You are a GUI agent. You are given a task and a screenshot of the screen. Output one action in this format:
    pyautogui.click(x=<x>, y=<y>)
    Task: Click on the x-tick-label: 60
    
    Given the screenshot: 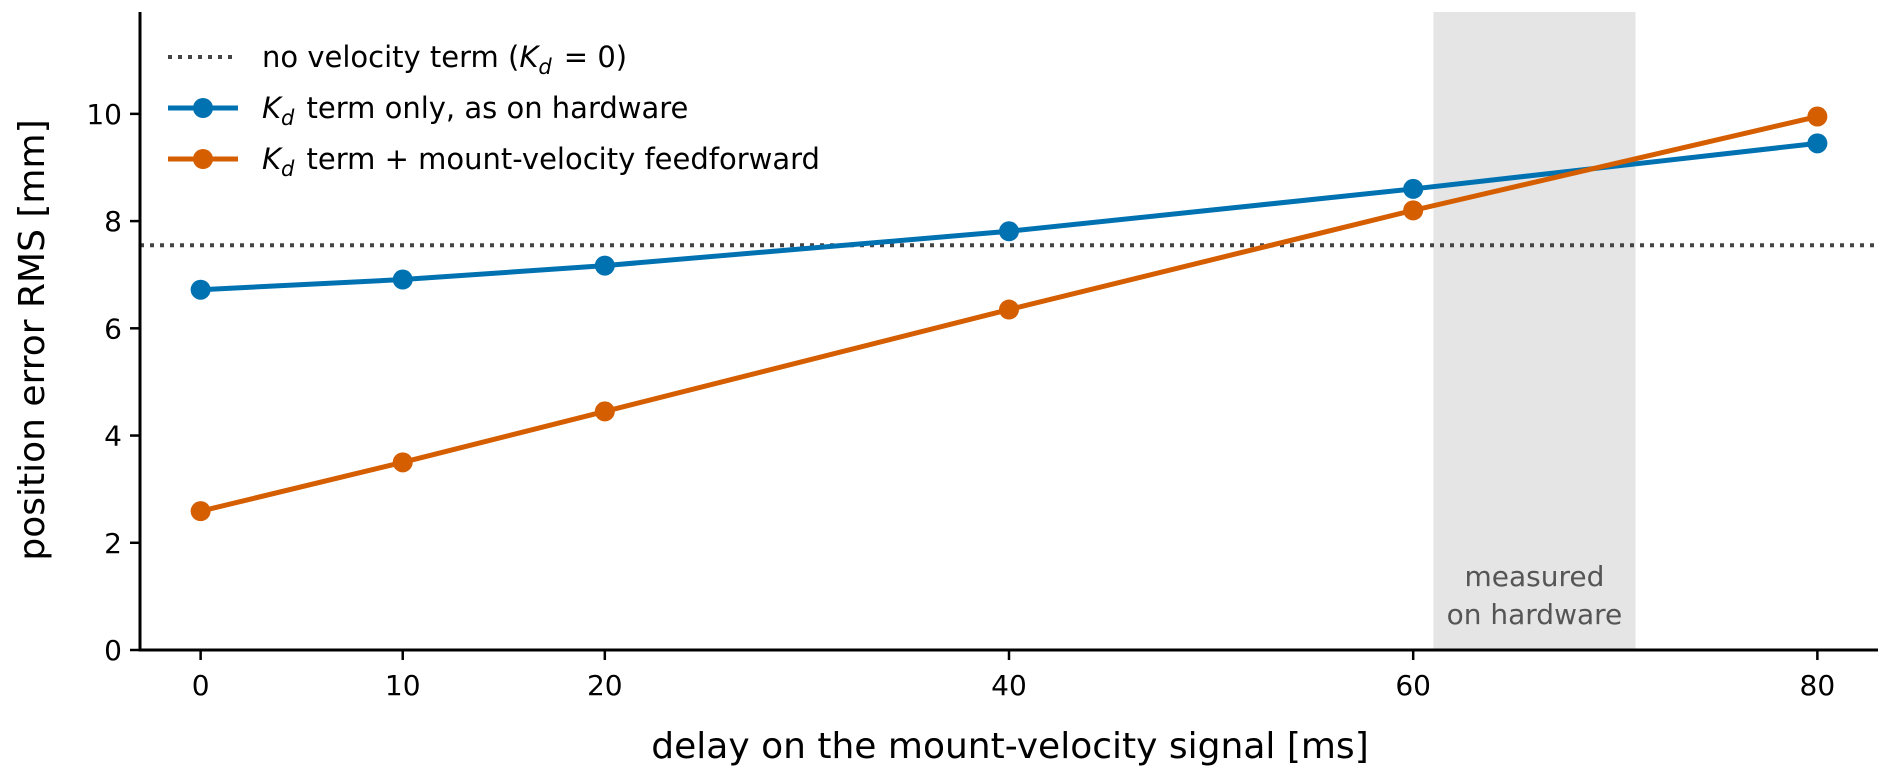 What is the action you would take?
    pyautogui.click(x=1413, y=685)
    